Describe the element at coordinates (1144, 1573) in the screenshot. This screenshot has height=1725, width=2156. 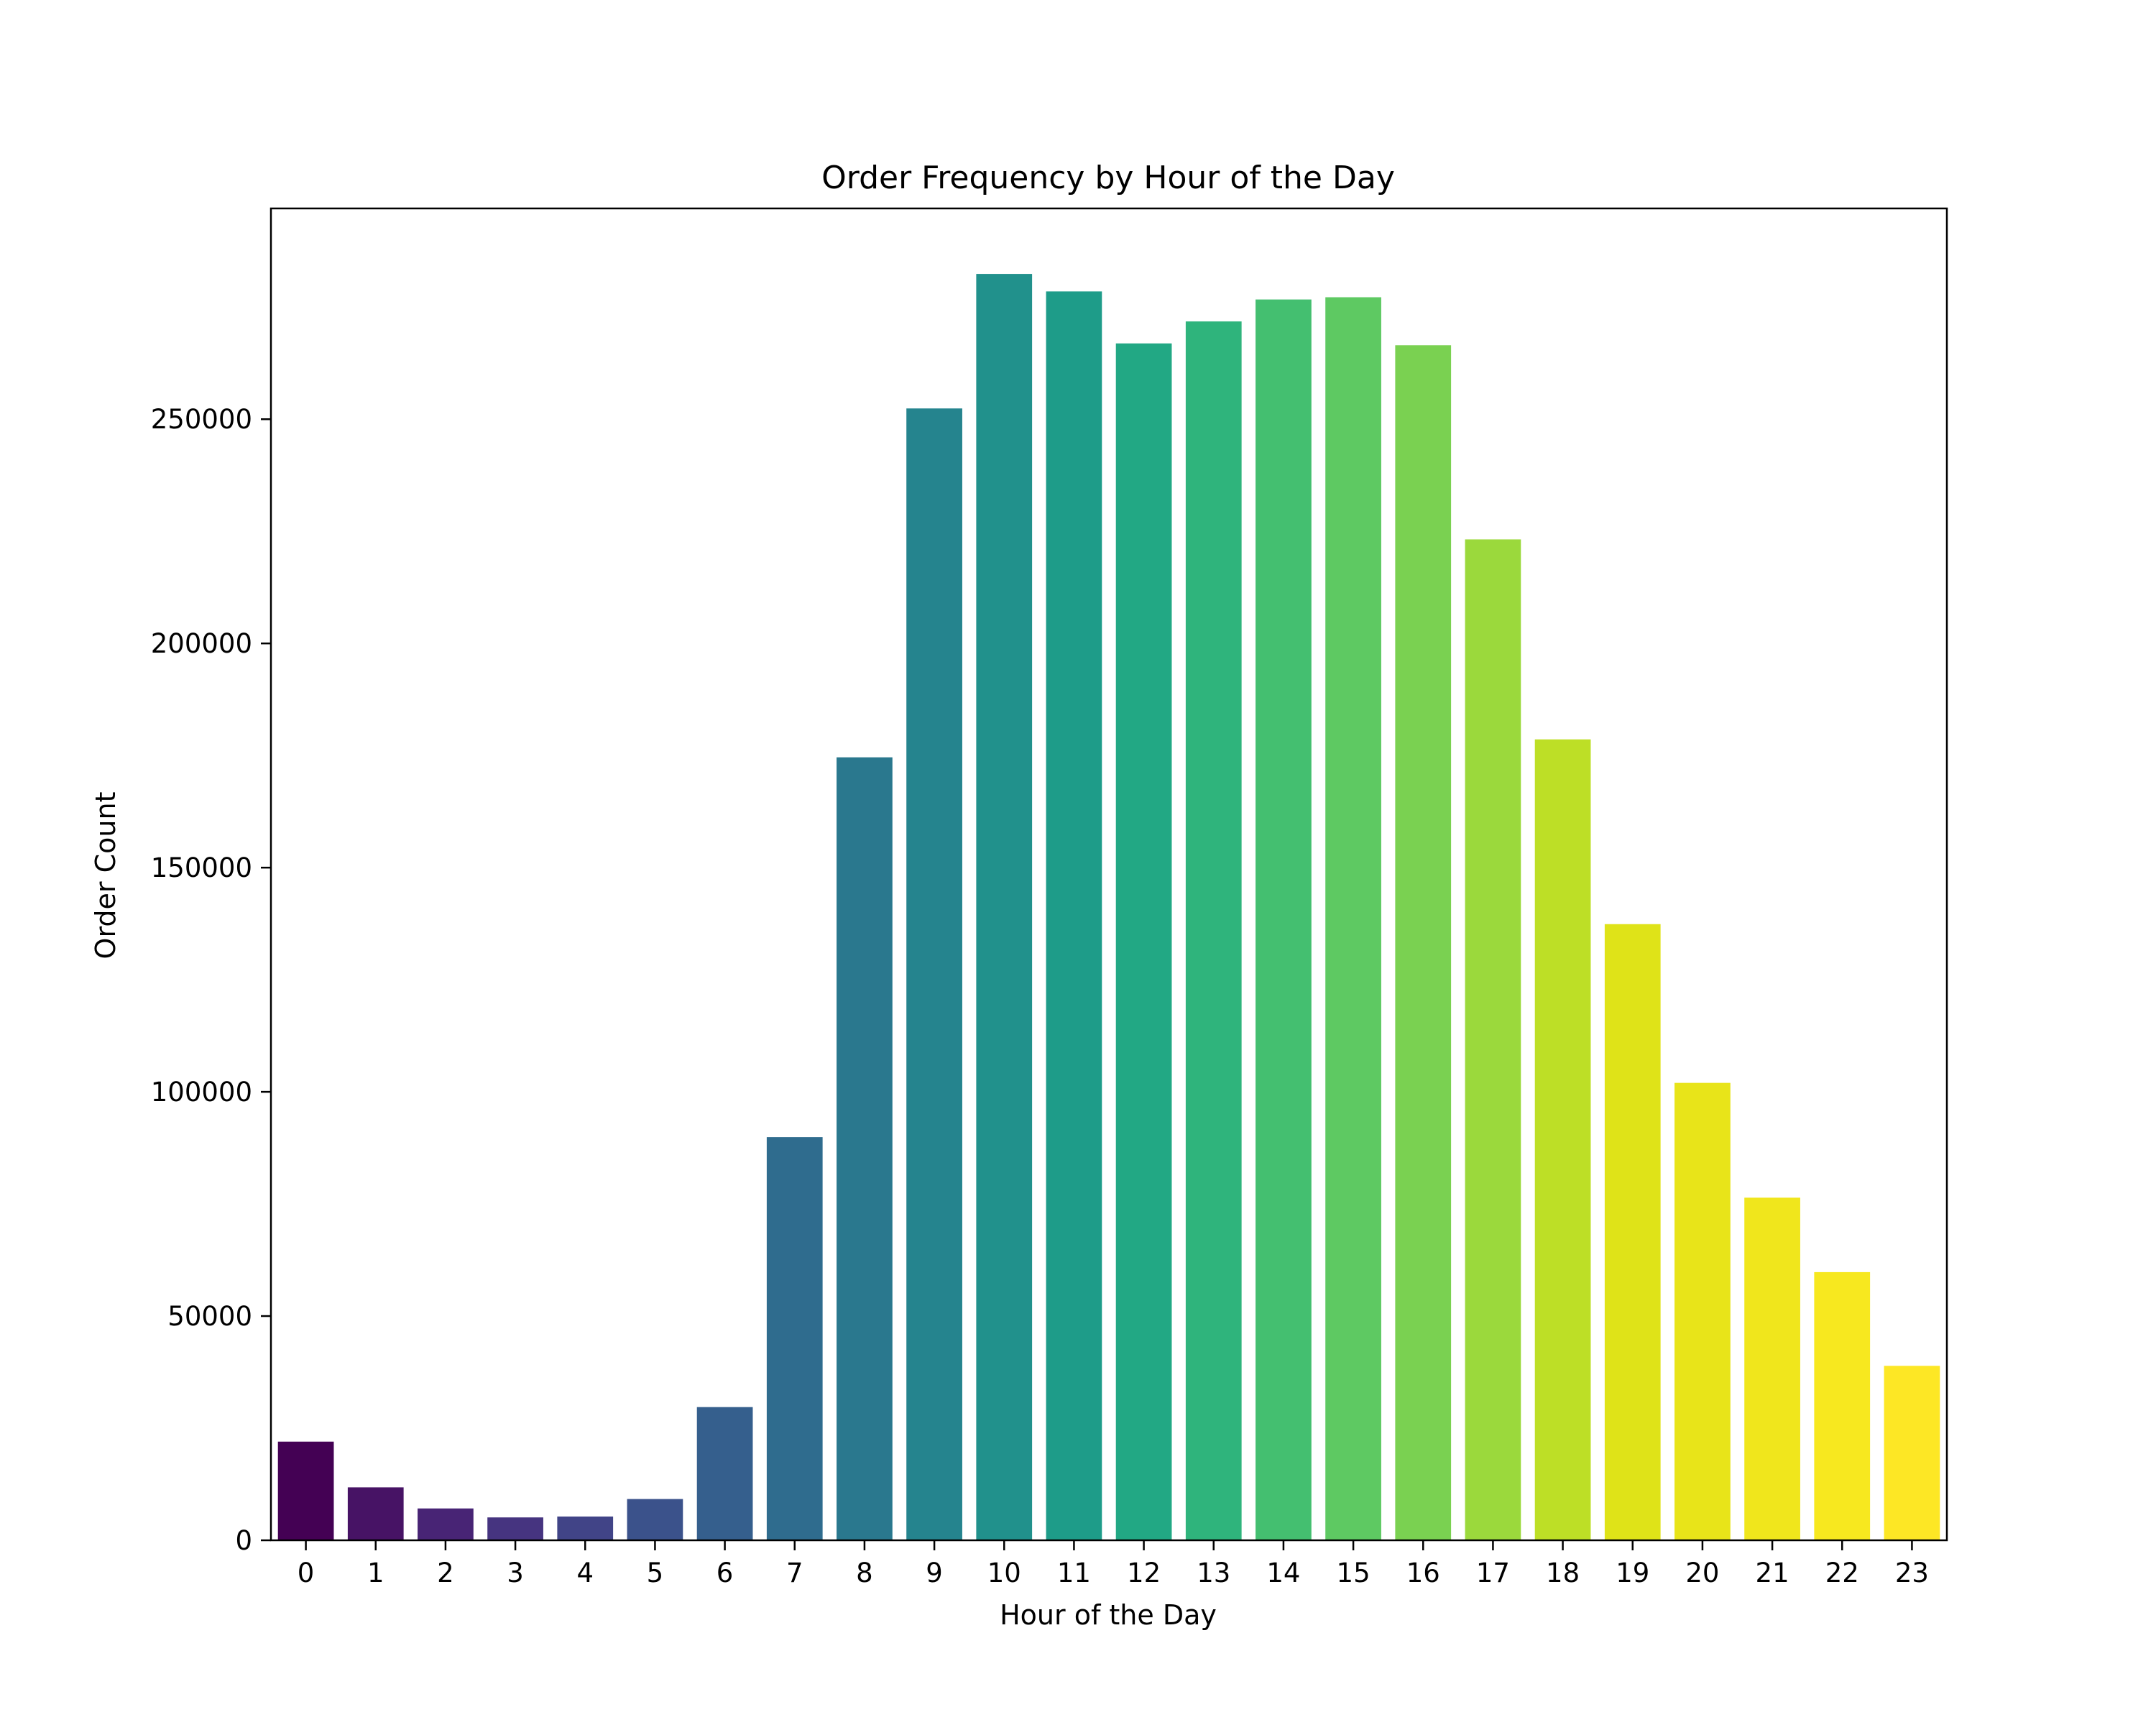
I see `x-tick-label: 12` at that location.